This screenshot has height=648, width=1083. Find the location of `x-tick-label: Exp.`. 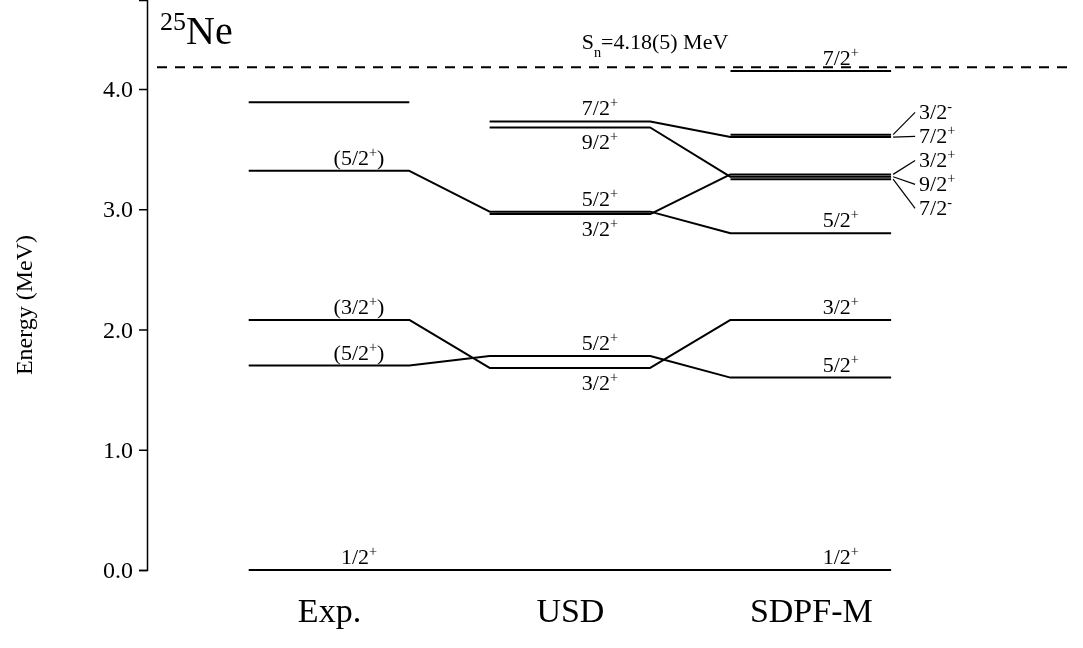

x-tick-label: Exp. is located at coordinates (329, 611).